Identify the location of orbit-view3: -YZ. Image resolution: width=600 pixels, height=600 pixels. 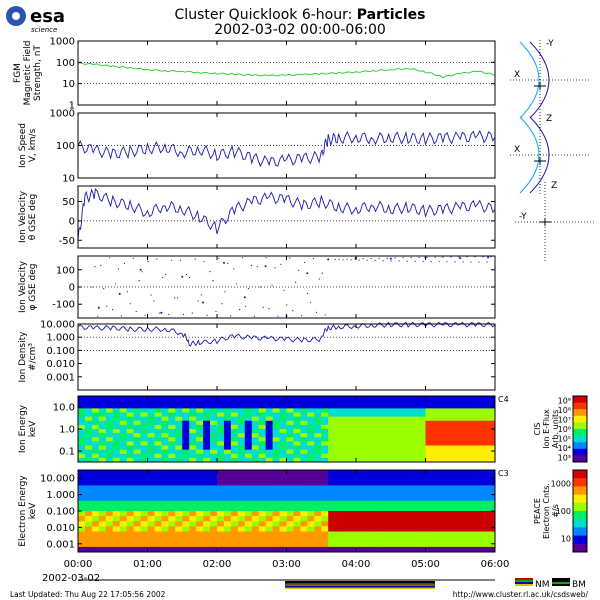
(555, 221).